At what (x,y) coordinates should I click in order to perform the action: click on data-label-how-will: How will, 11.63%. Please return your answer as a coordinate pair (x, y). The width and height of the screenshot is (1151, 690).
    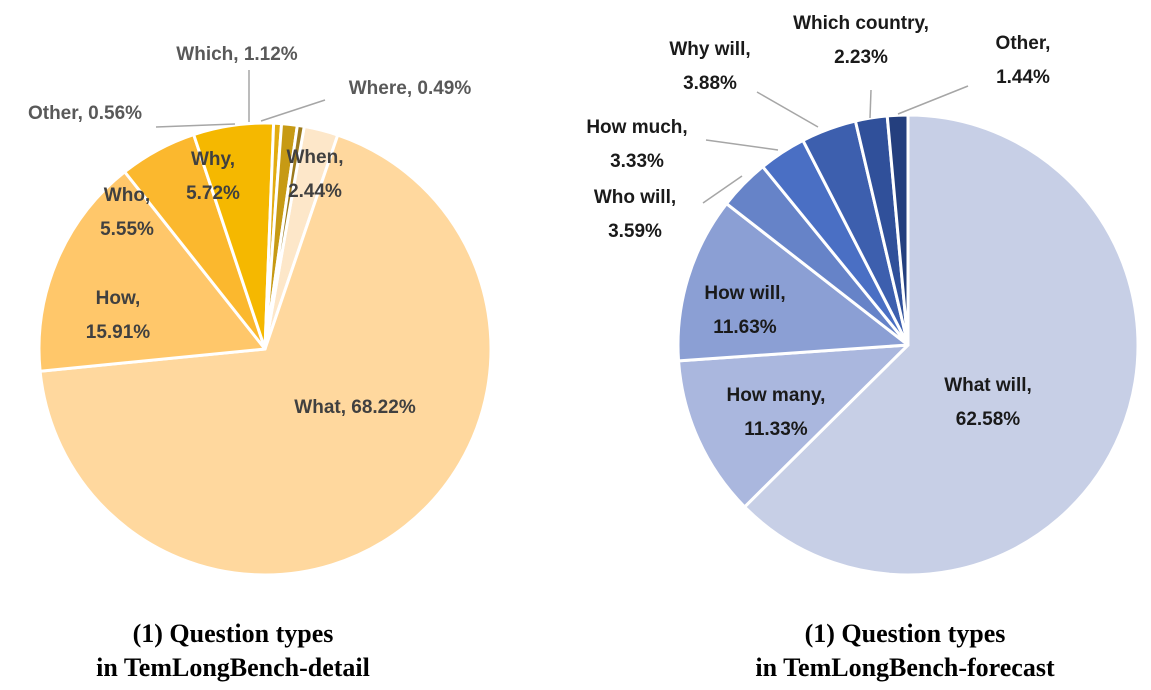
    Looking at the image, I should click on (744, 310).